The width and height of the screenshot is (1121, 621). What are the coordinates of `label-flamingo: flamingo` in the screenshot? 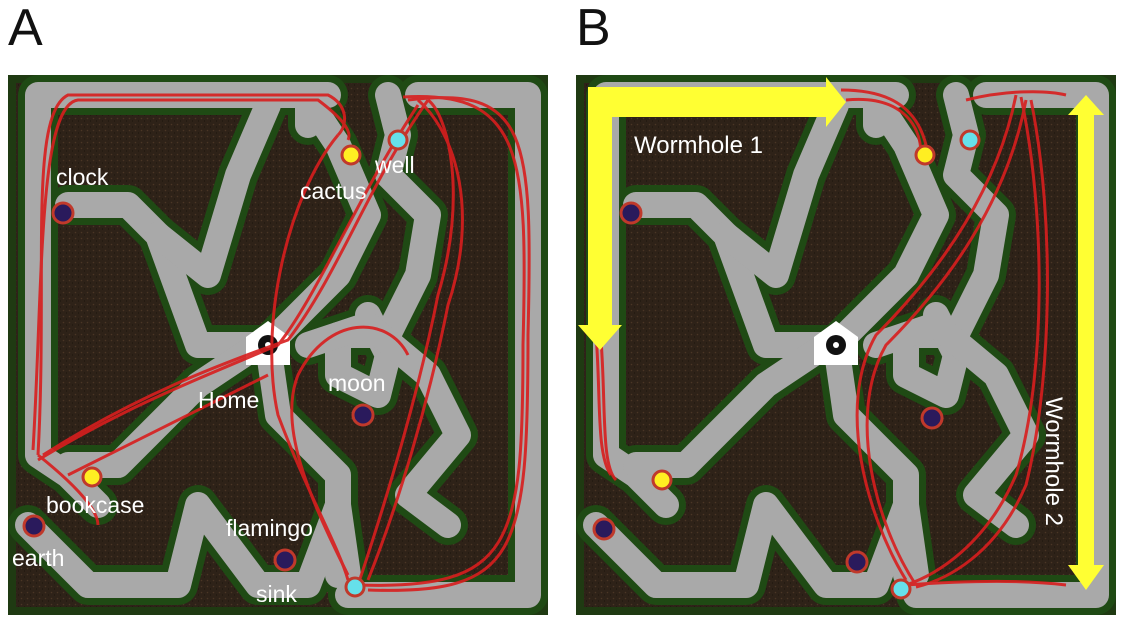 It's located at (269, 528).